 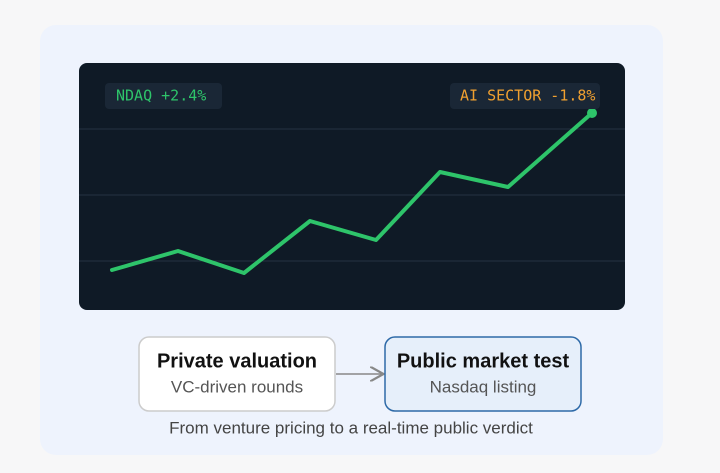 I want to click on ticker-label: AI SECTOR -1.8%, so click(x=527, y=96).